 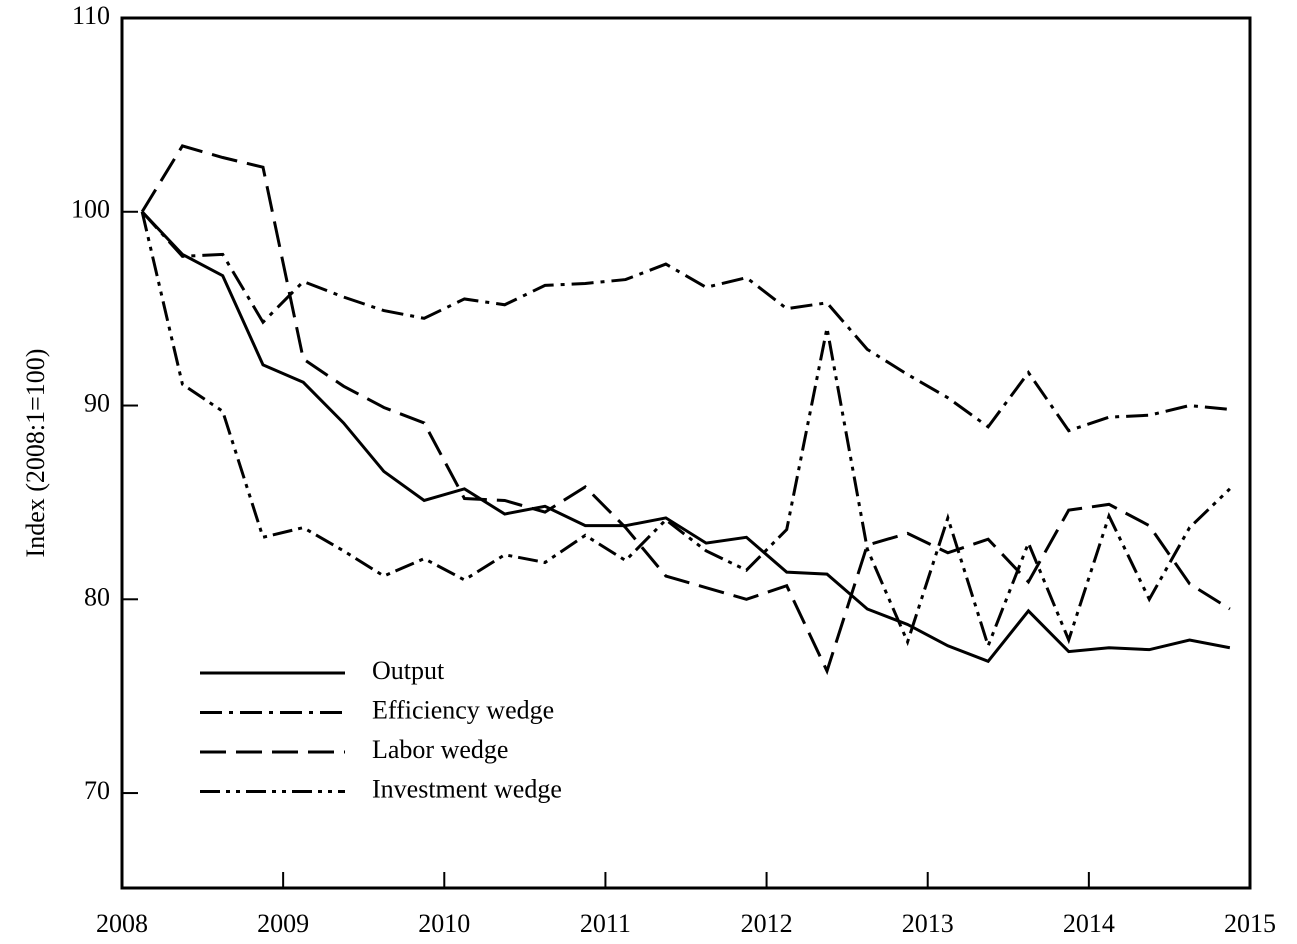 I want to click on y-tick-label: 110, so click(x=91, y=15).